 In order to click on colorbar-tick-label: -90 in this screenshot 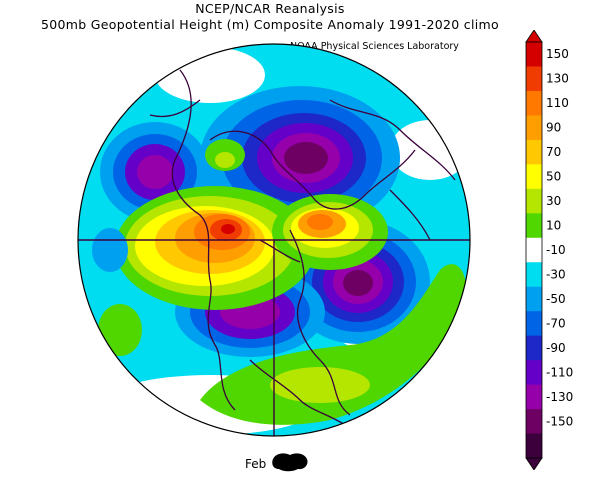, I will do `click(556, 348)`.